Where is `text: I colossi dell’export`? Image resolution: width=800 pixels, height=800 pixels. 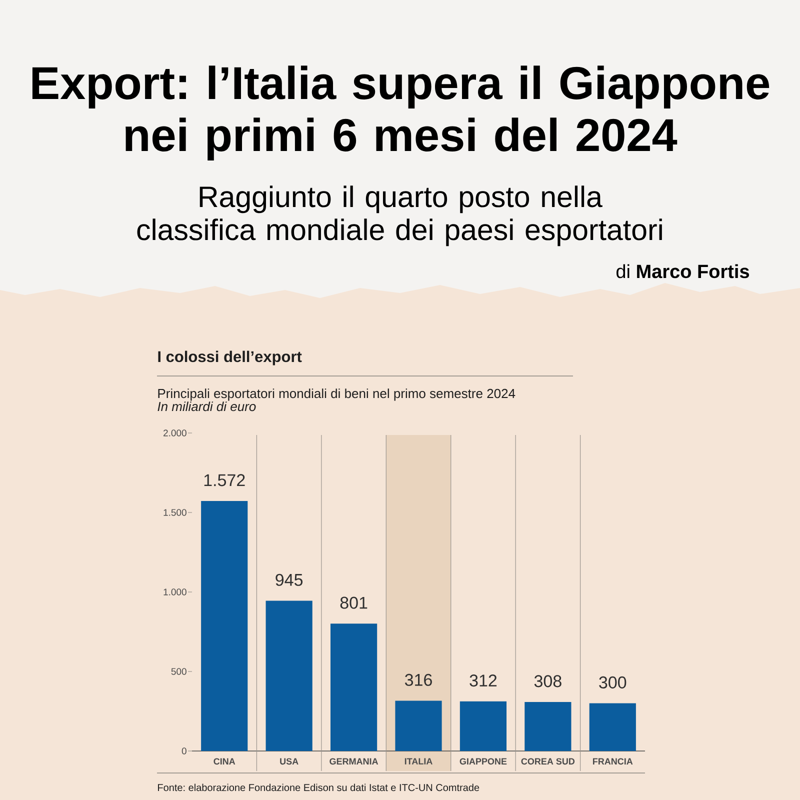
text: I colossi dell’export is located at coordinates (230, 358).